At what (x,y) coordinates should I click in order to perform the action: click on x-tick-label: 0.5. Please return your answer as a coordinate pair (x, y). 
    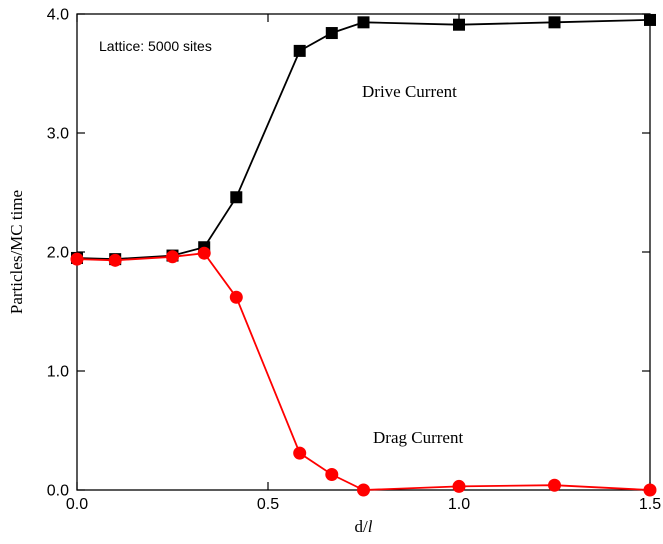
    Looking at the image, I should click on (268, 504).